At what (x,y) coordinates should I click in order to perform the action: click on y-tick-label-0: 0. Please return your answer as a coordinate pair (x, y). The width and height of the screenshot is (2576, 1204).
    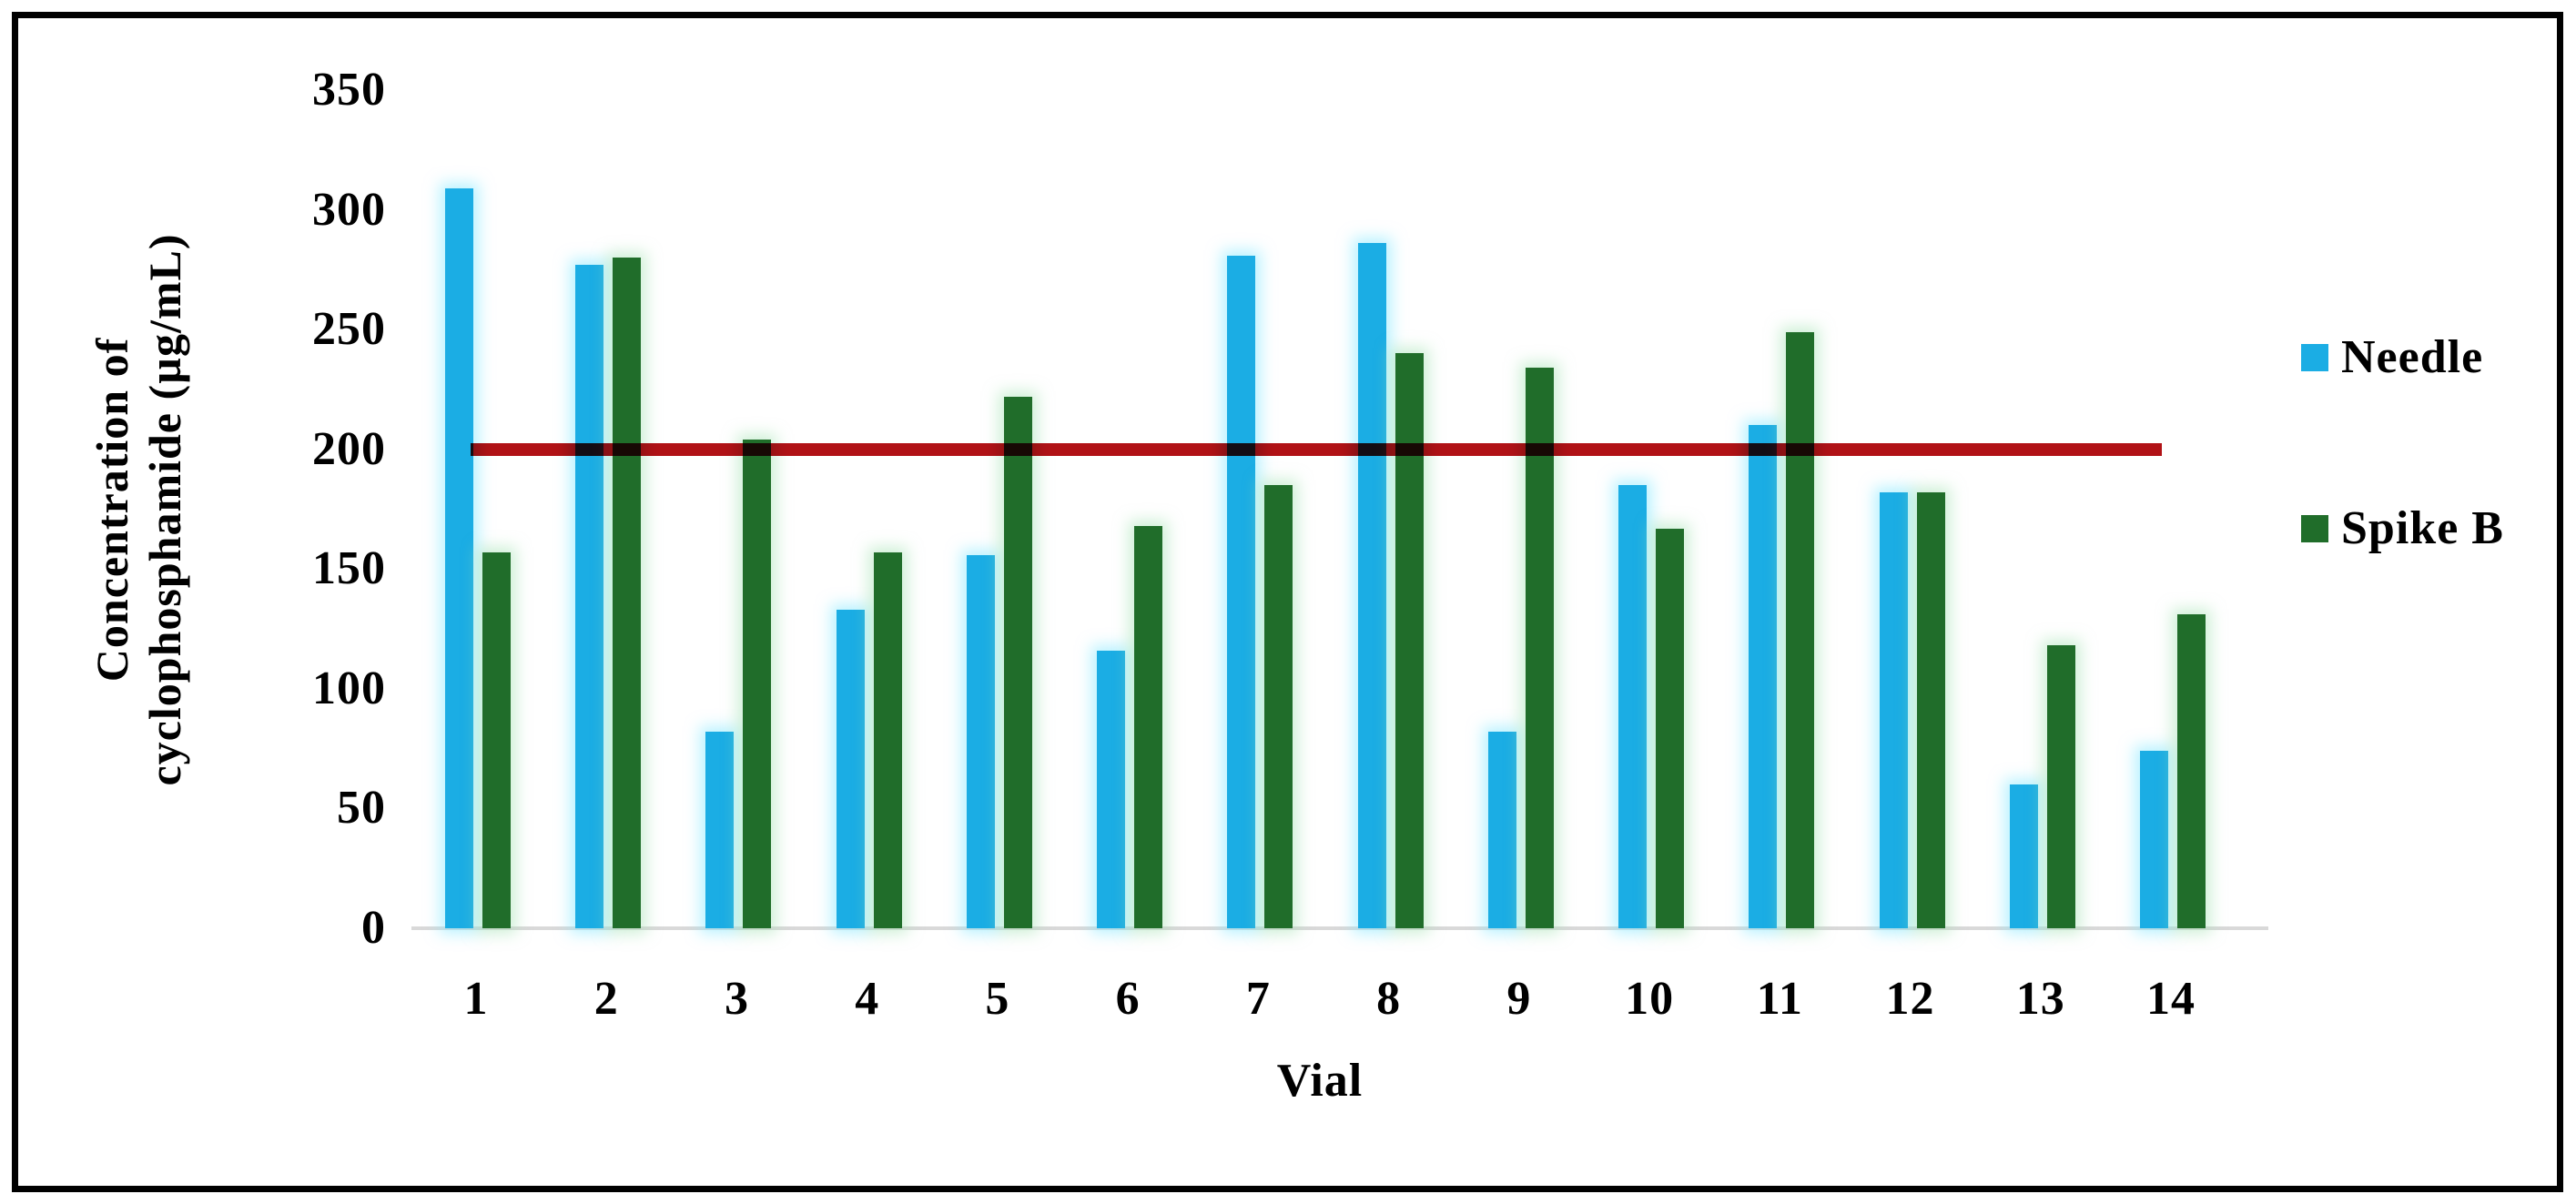
    Looking at the image, I should click on (373, 928).